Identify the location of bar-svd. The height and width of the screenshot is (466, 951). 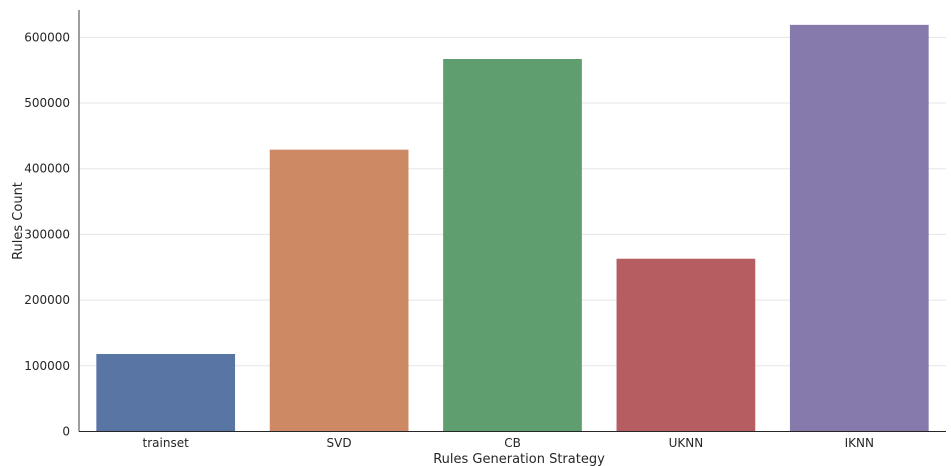
(339, 290).